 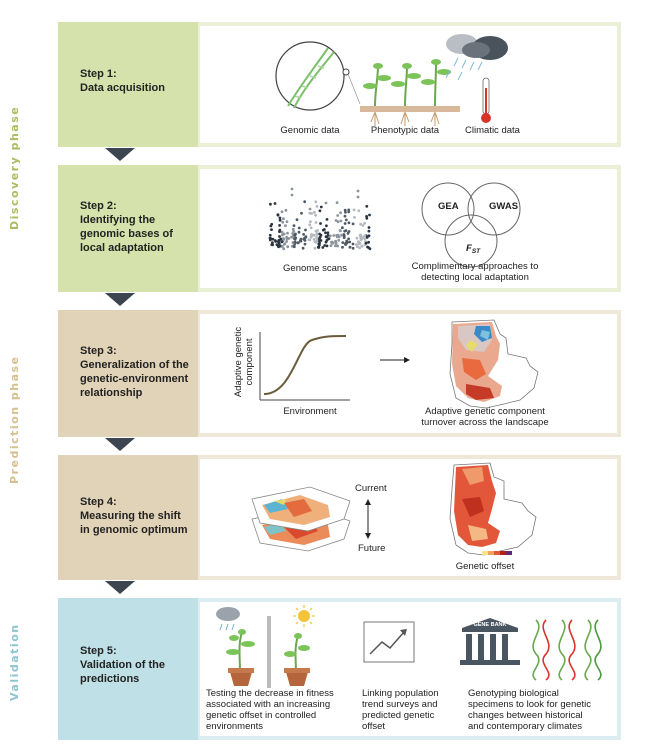 What do you see at coordinates (530, 704) in the screenshot?
I see `genotyping-line-2: specimens to look for genetic` at bounding box center [530, 704].